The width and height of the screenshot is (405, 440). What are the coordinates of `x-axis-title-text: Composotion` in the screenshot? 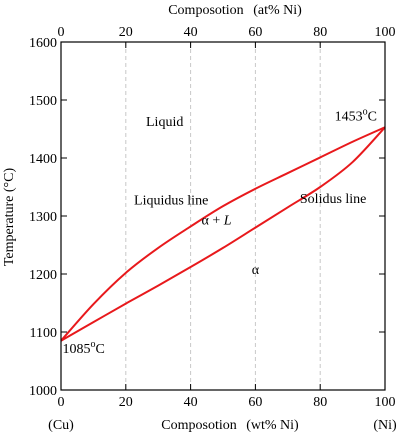 It's located at (198, 425).